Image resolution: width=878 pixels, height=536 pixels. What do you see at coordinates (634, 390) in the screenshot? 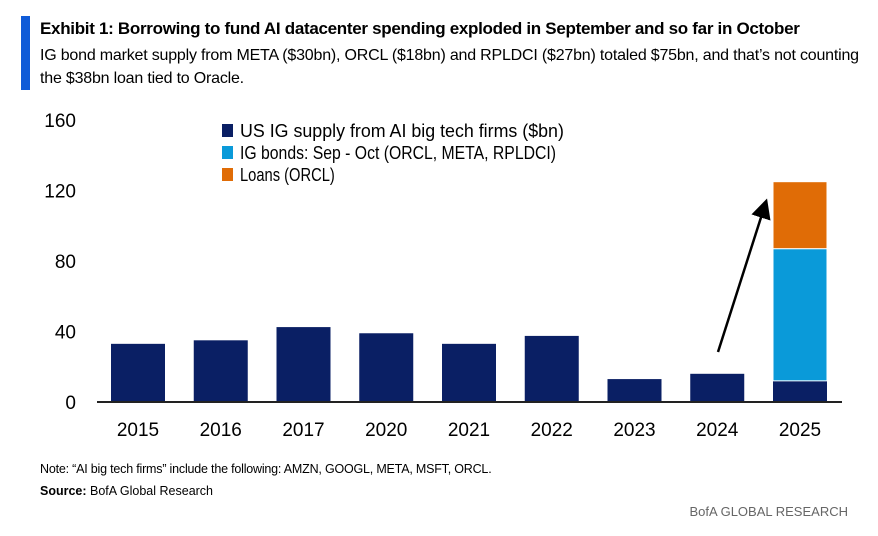
I see `bar-2023` at bounding box center [634, 390].